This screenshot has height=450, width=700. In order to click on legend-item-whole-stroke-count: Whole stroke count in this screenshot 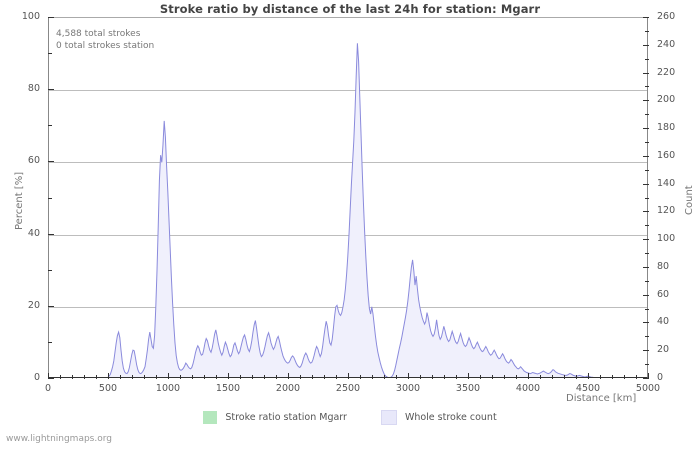, I will do `click(438, 417)`.